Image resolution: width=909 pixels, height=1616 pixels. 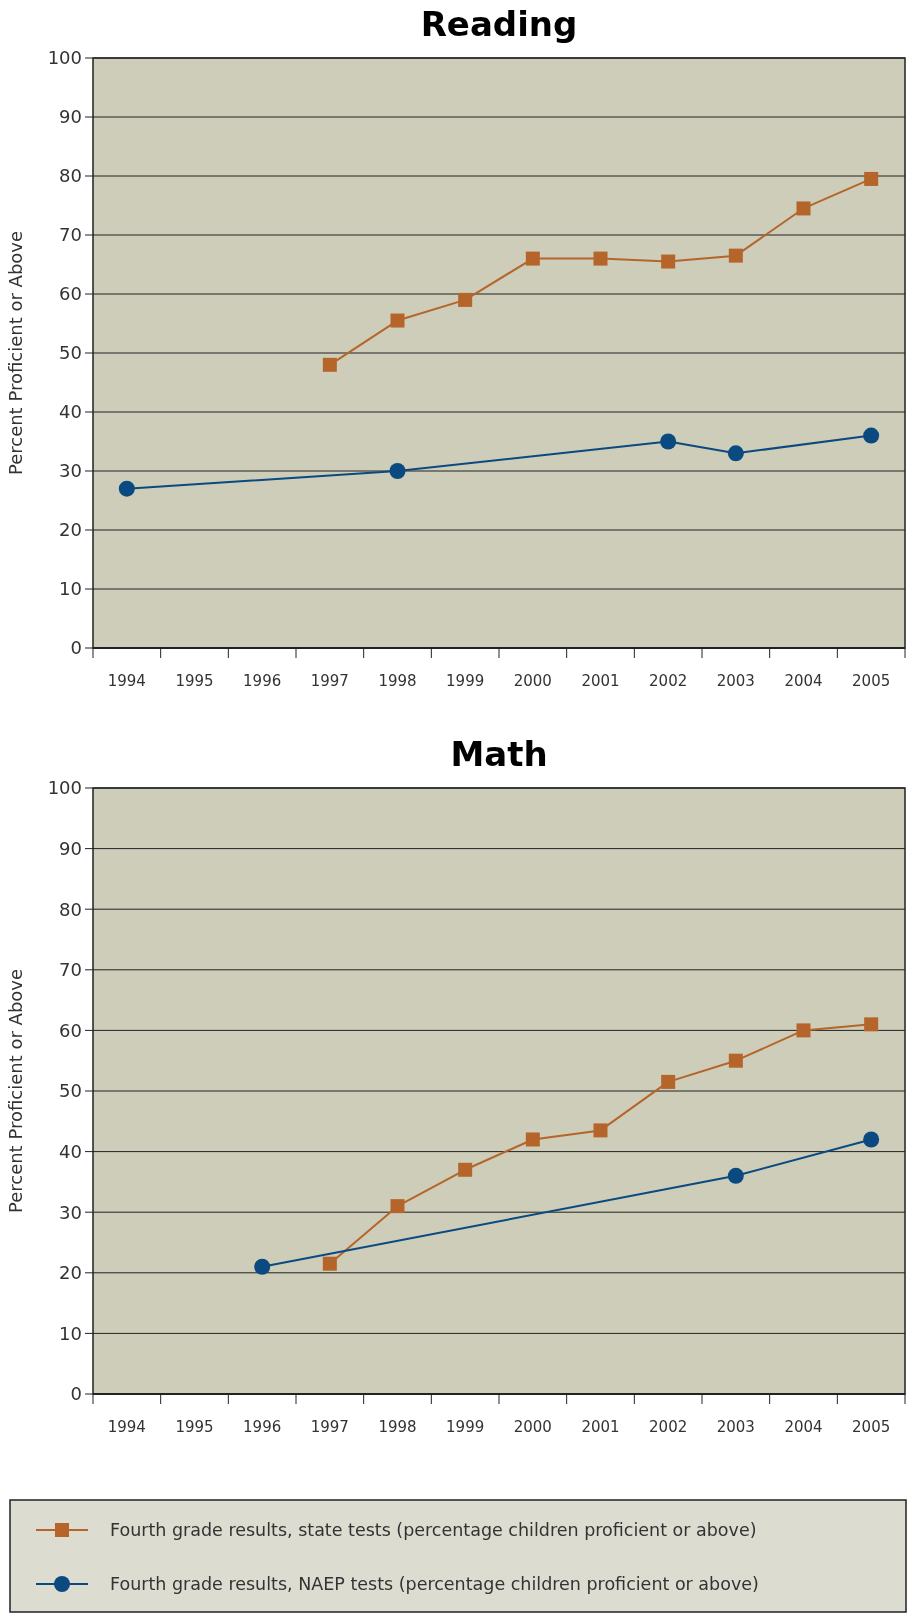 What do you see at coordinates (434, 1584) in the screenshot?
I see `legend-label: Fourth grade results, NAEP tests (percentage children proficient or above)` at bounding box center [434, 1584].